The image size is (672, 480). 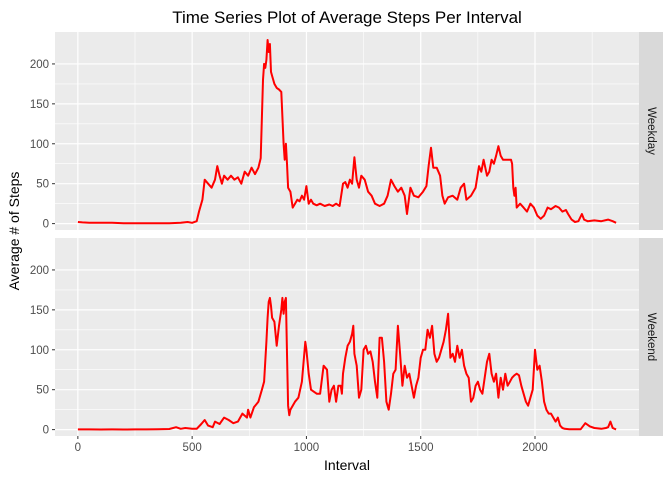 I want to click on facet-strip-label: Weekday, so click(x=651, y=131).